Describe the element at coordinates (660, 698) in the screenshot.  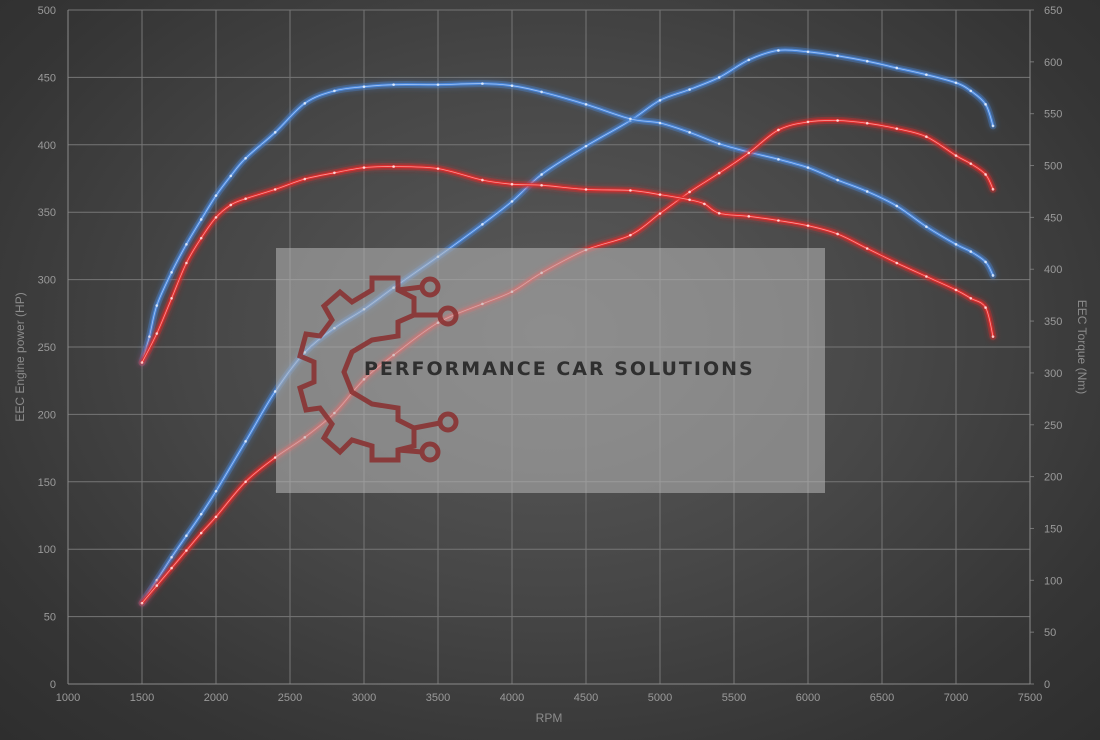
I see `x-tick-label: 5000` at that location.